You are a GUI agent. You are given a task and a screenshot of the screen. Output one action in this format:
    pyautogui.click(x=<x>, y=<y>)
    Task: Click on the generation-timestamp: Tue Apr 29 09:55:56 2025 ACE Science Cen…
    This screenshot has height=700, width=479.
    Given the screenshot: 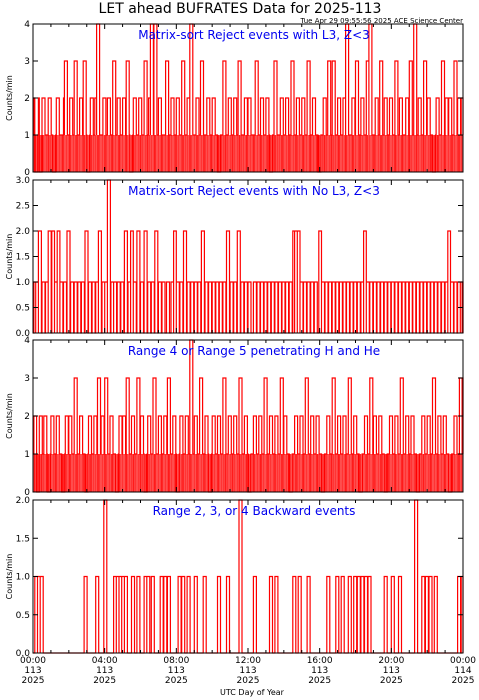 What is the action you would take?
    pyautogui.click(x=382, y=21)
    